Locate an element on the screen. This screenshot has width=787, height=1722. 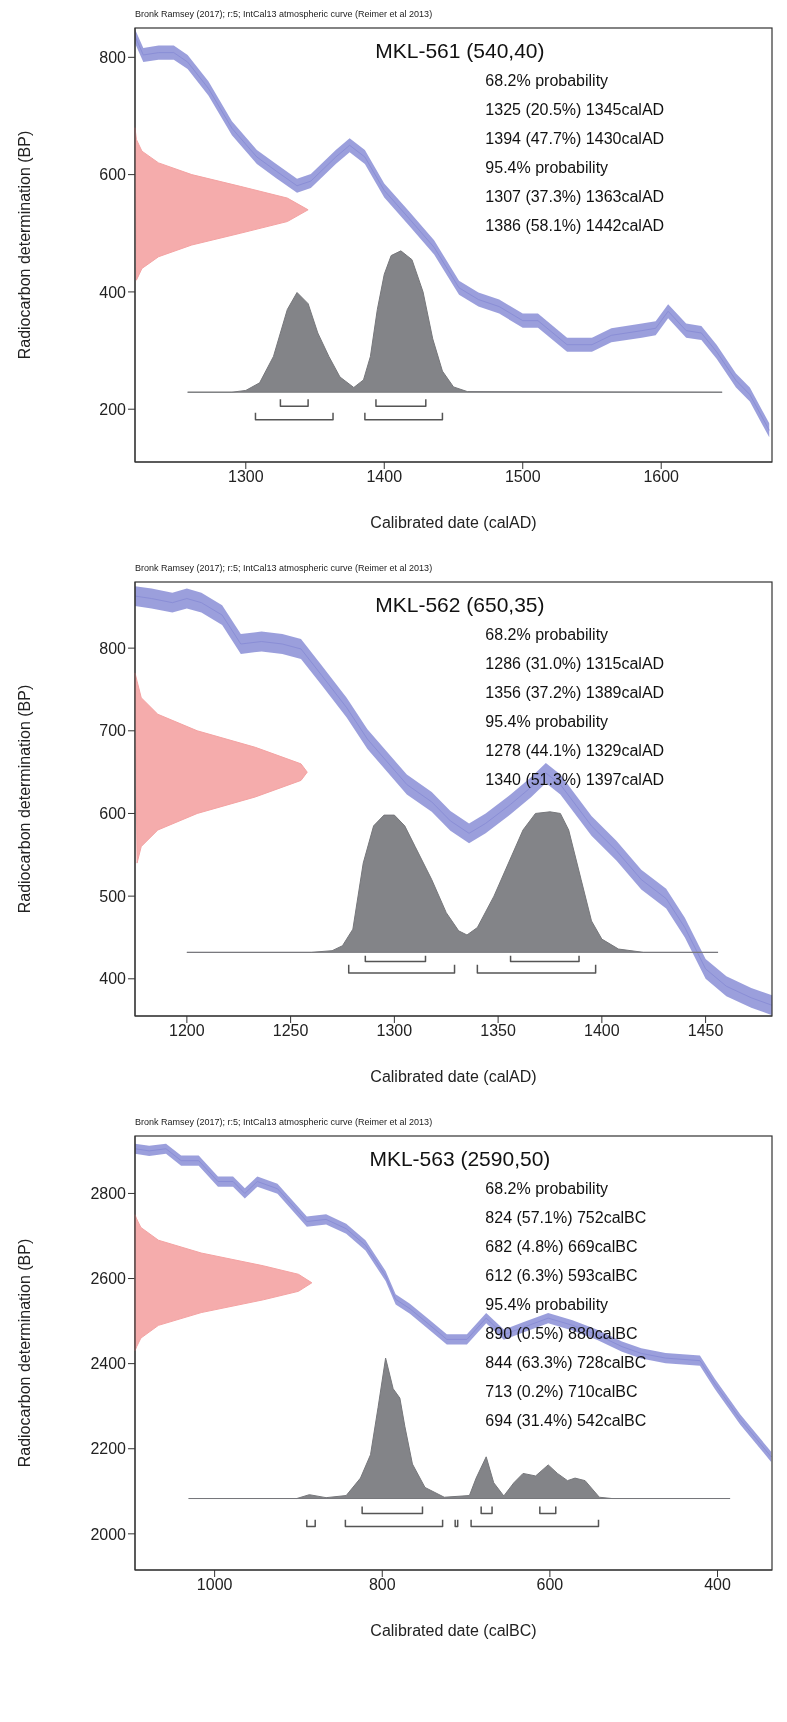
text: MKL-562 (650,35) is located at coordinates (460, 604).